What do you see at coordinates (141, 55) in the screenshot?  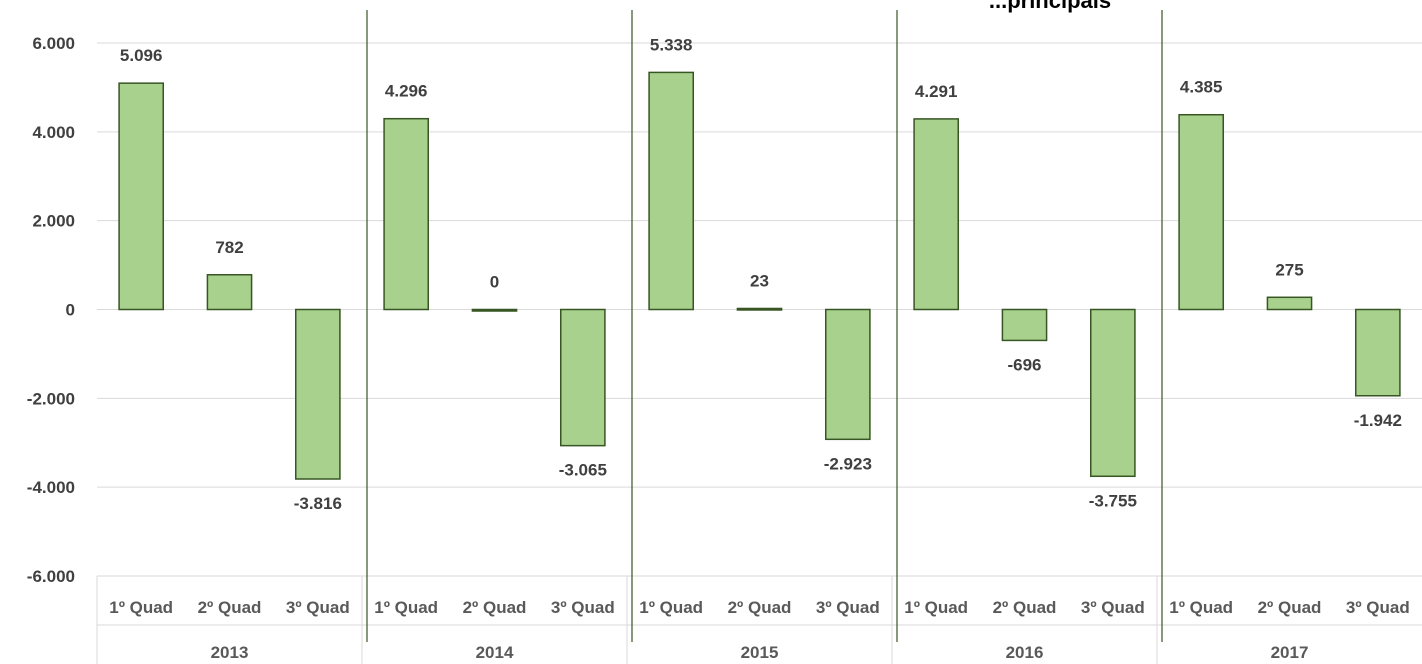 I see `data-label: 5.096` at bounding box center [141, 55].